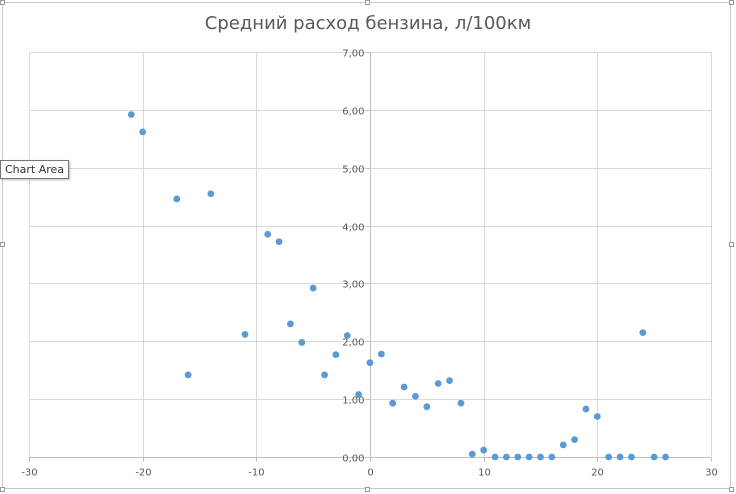  I want to click on x-tick-label: 10, so click(484, 473).